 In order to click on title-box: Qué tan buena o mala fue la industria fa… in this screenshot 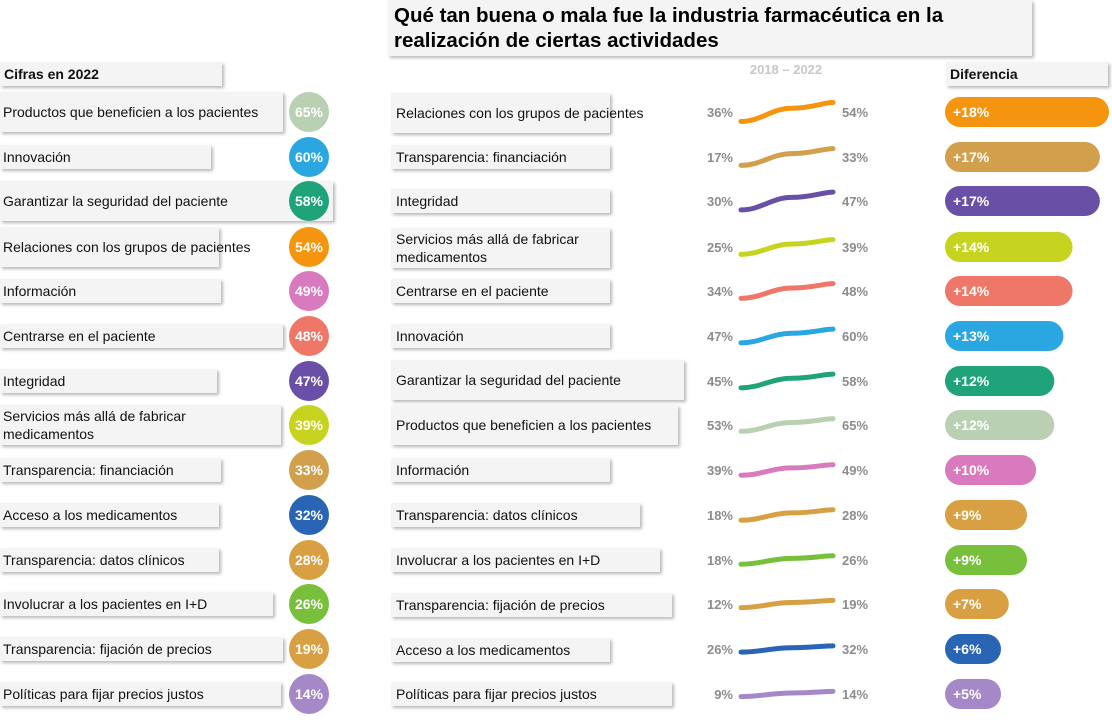, I will do `click(710, 28)`.